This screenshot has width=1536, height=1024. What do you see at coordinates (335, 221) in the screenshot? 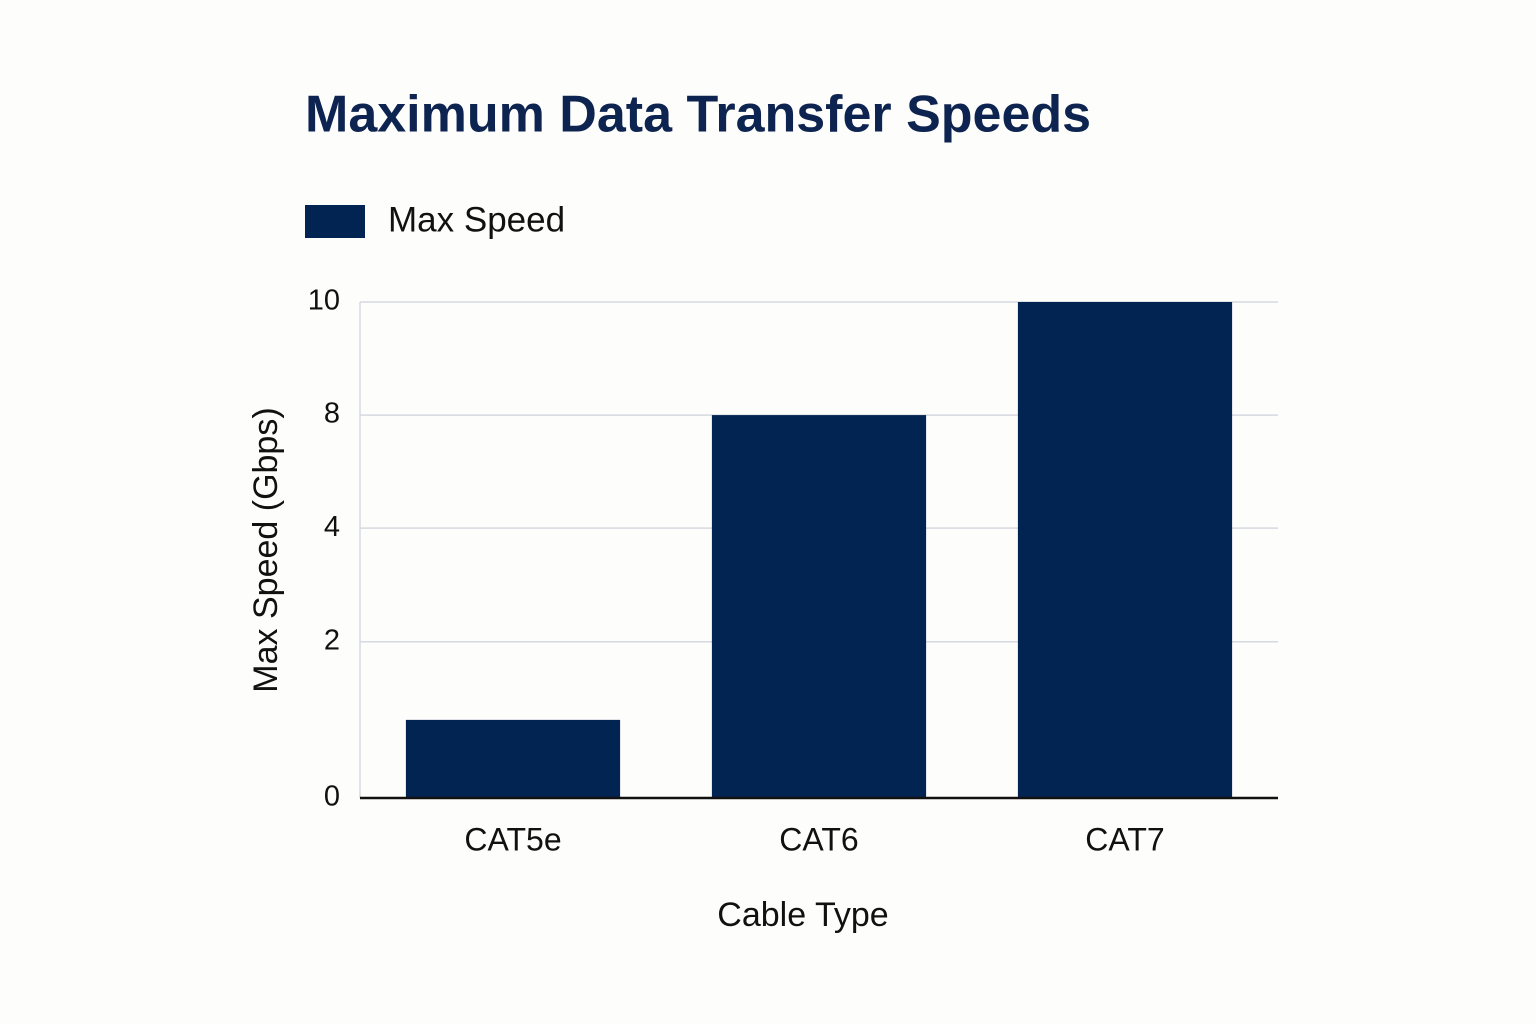
I see `legend-swatch` at bounding box center [335, 221].